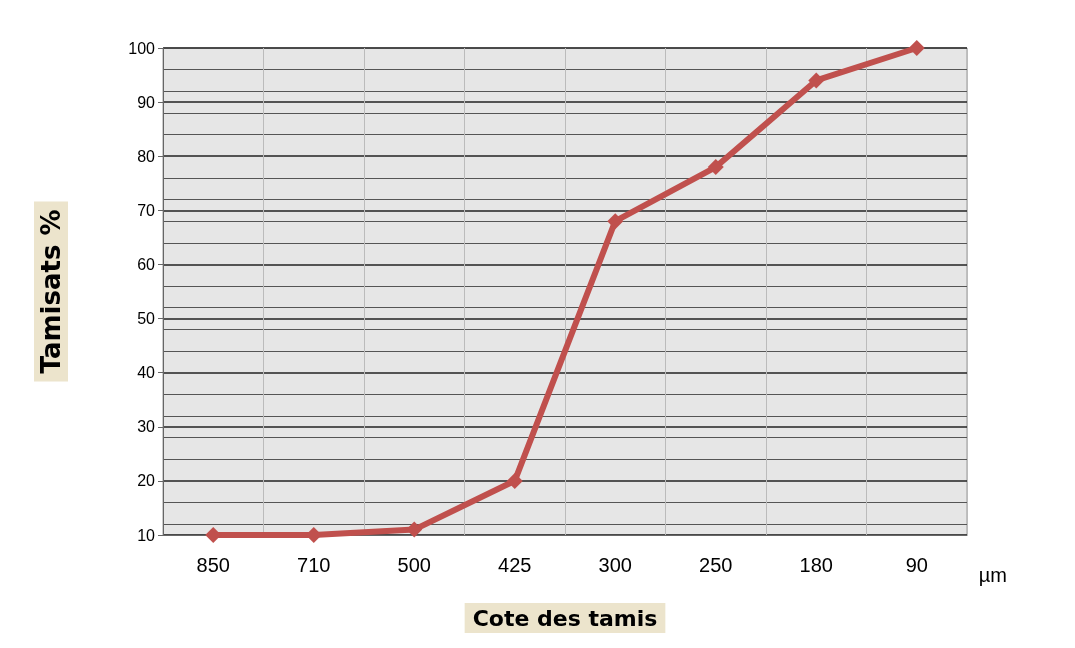 The height and width of the screenshot is (648, 1075). I want to click on y-tick-label: 90, so click(146, 102).